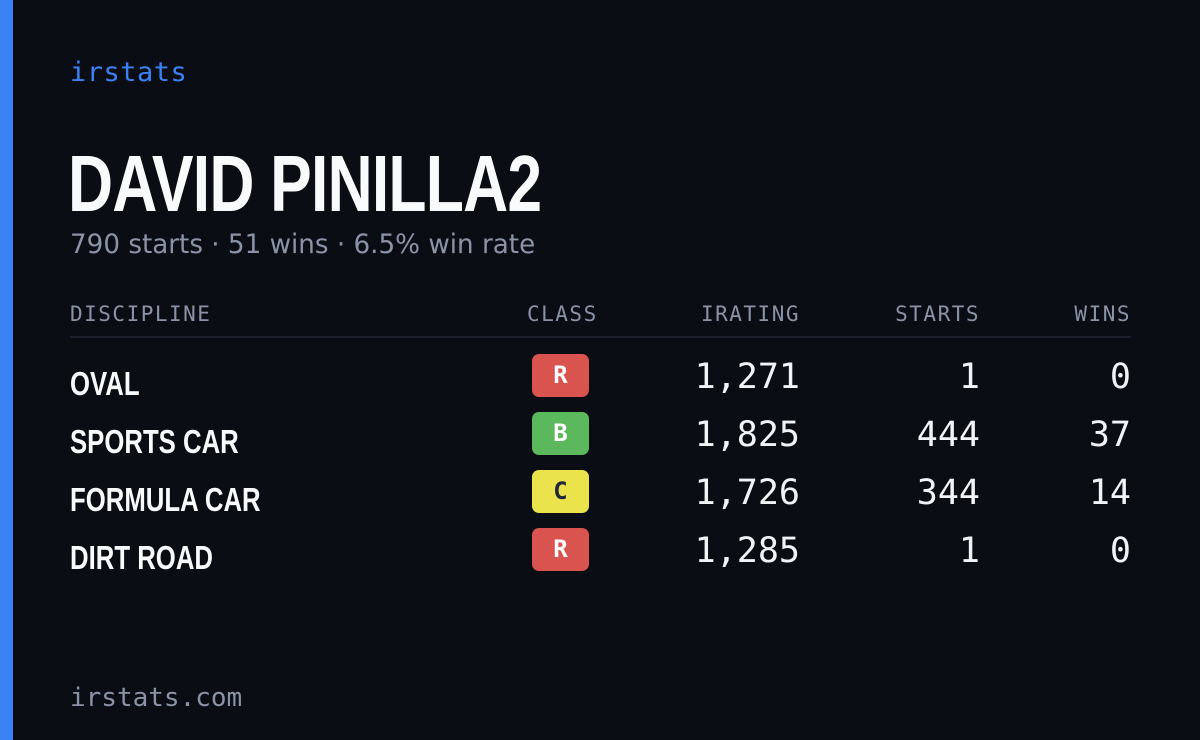 Image resolution: width=1200 pixels, height=740 pixels. I want to click on irating-value: 1,726, so click(747, 493).